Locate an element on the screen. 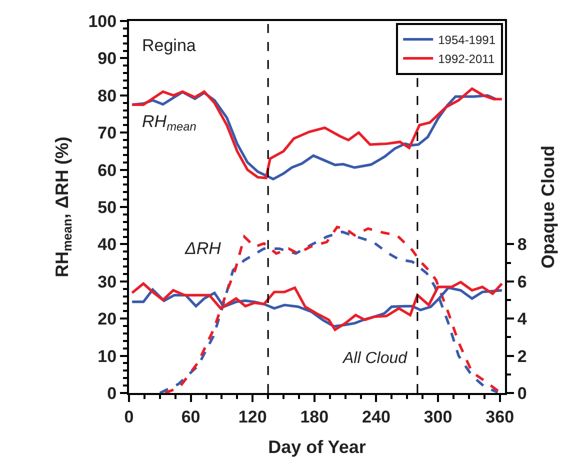  y-tick-label: 70 is located at coordinates (107, 133).